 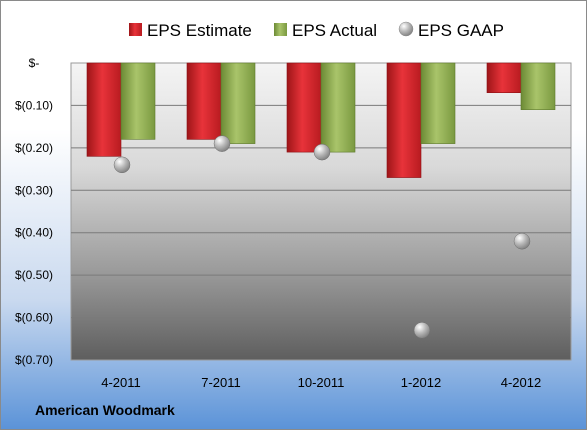 What do you see at coordinates (421, 382) in the screenshot?
I see `x-tick-label: 1-2012` at bounding box center [421, 382].